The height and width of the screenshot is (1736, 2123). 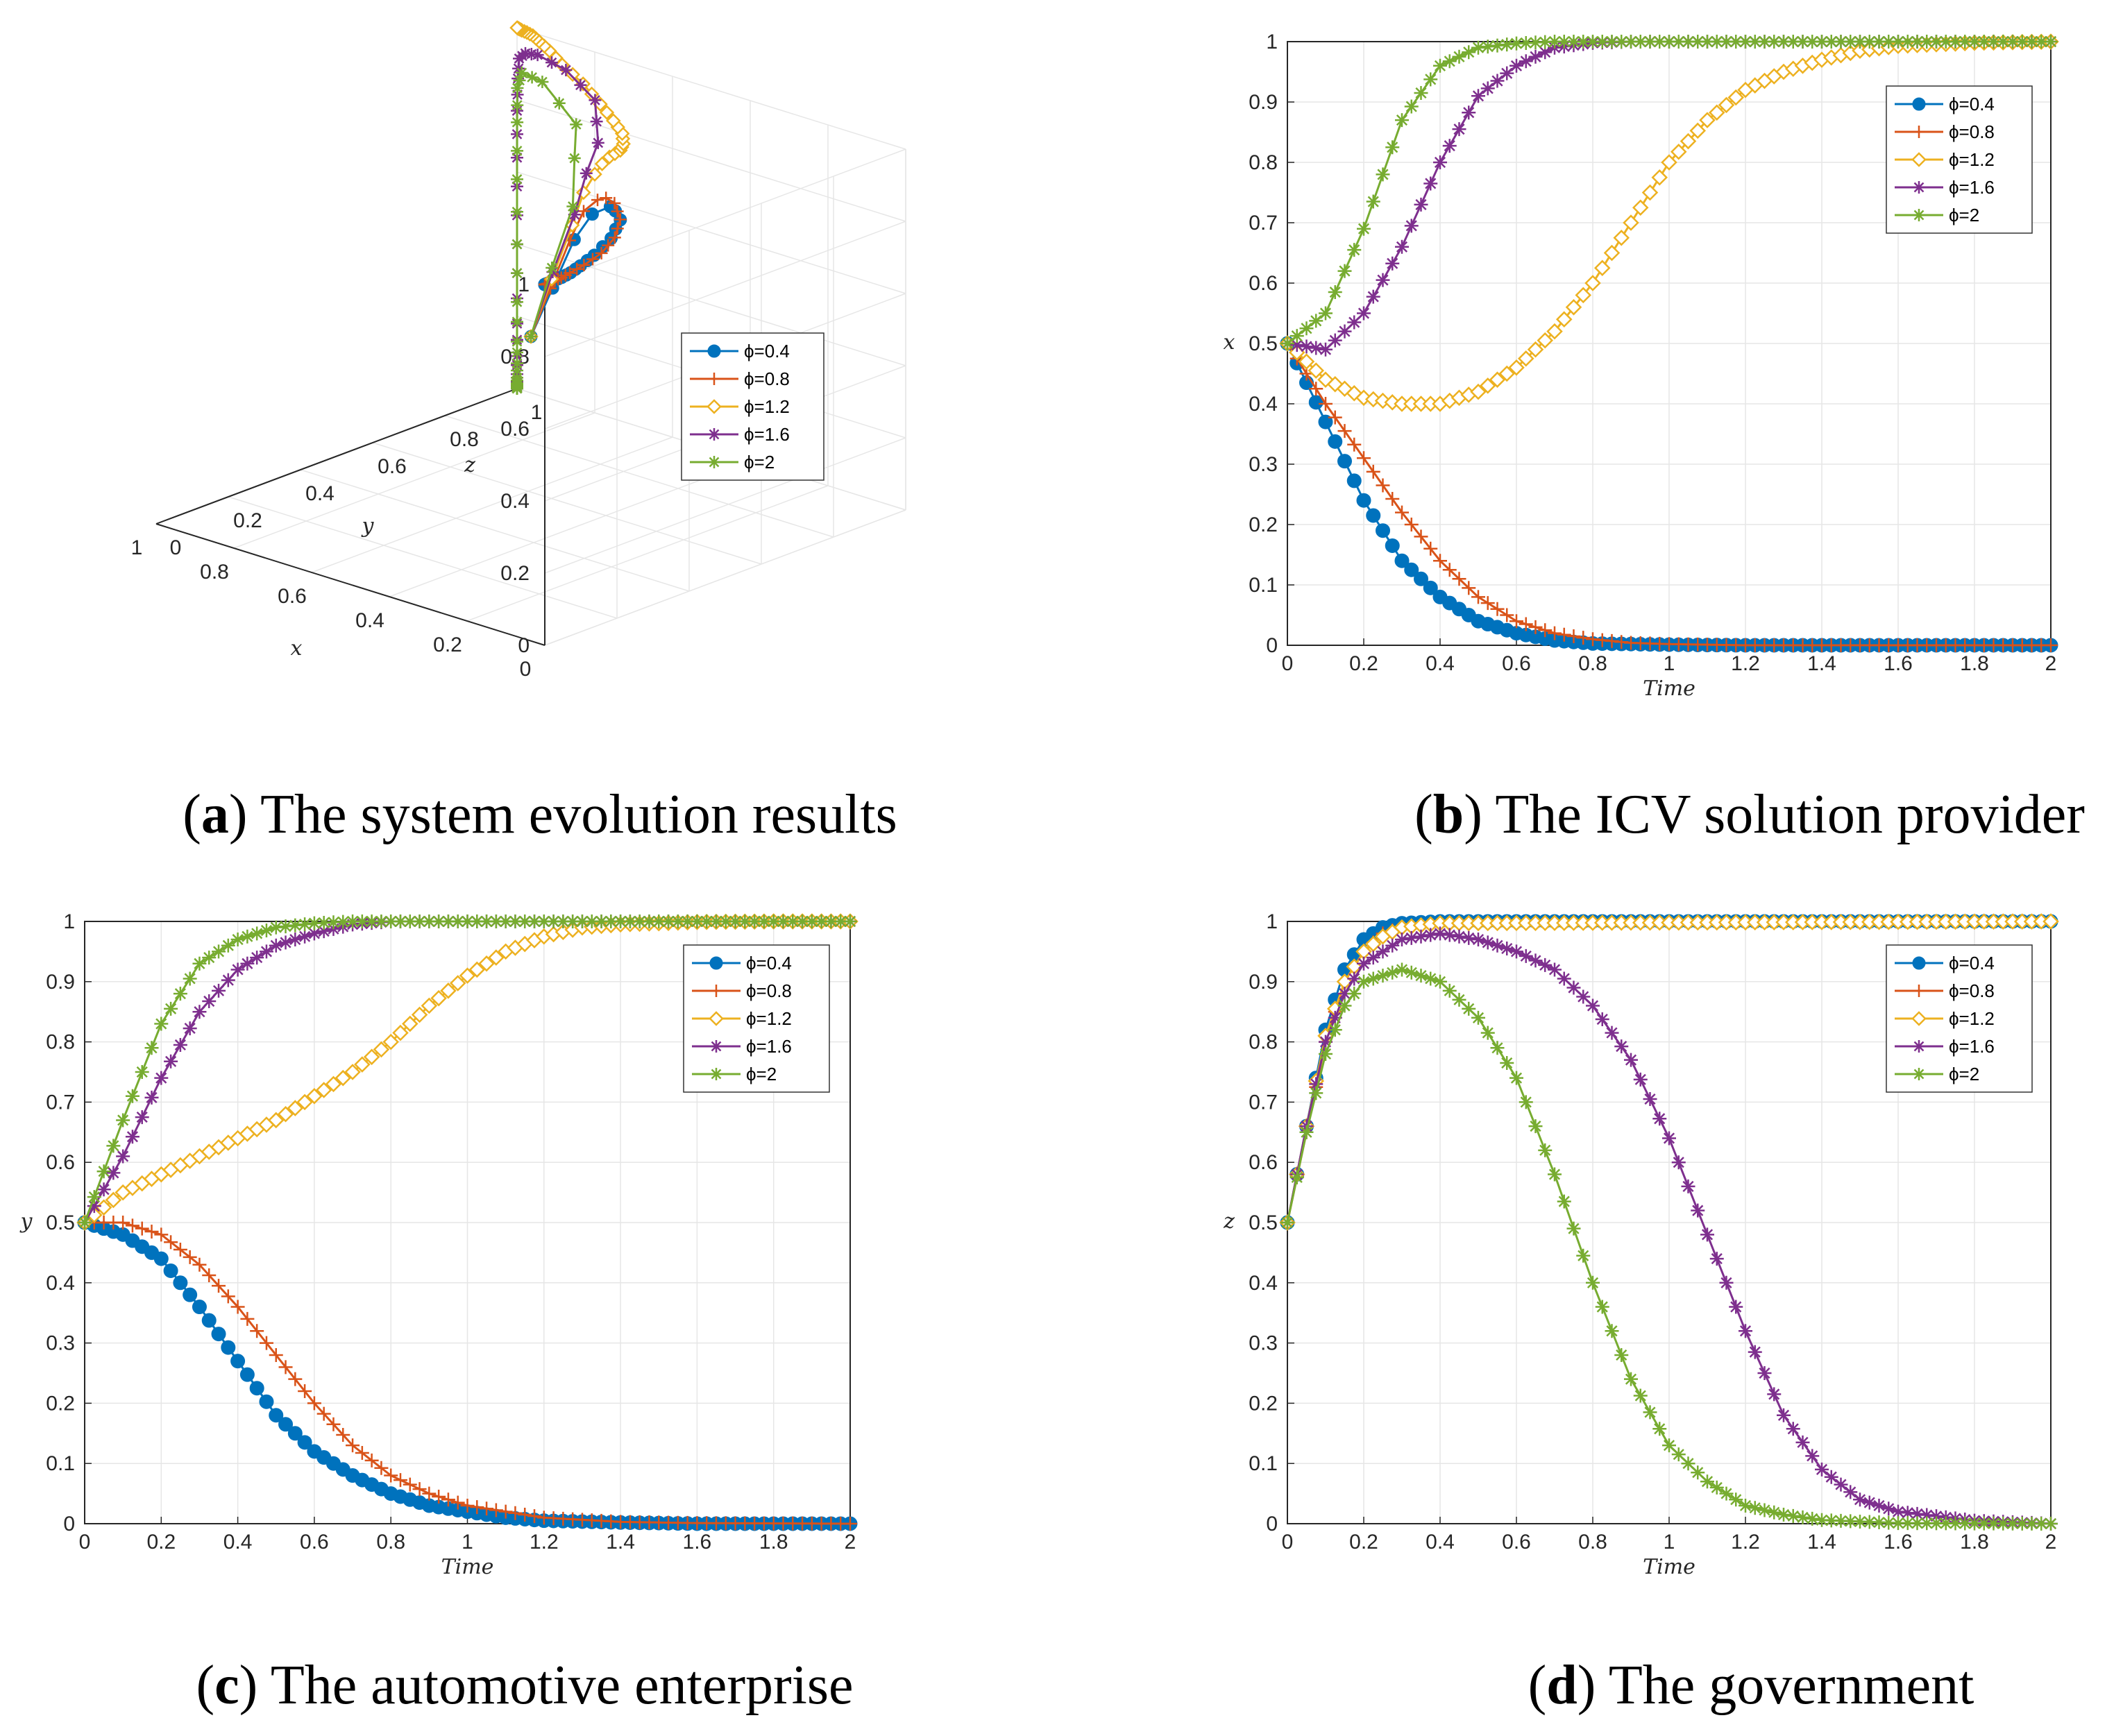 I want to click on panel-c-xtick-label-7: 1.4, so click(x=620, y=1542).